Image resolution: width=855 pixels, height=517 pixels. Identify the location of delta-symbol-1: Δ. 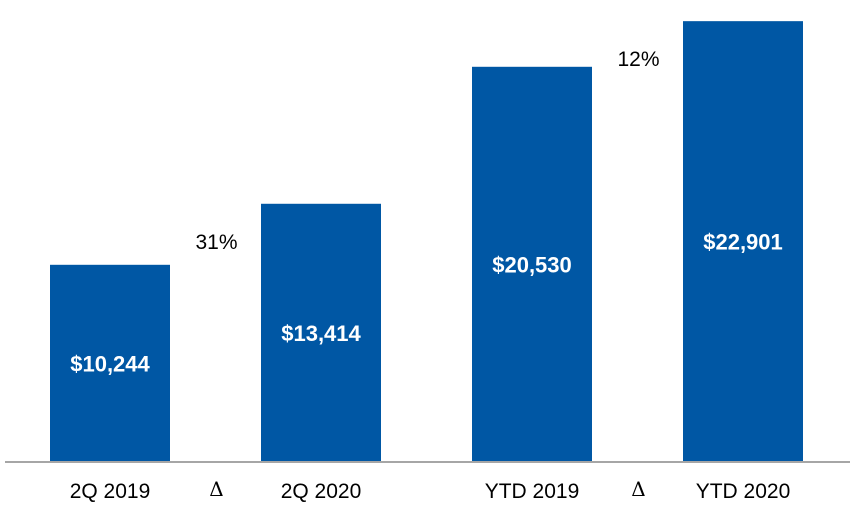
(216, 489).